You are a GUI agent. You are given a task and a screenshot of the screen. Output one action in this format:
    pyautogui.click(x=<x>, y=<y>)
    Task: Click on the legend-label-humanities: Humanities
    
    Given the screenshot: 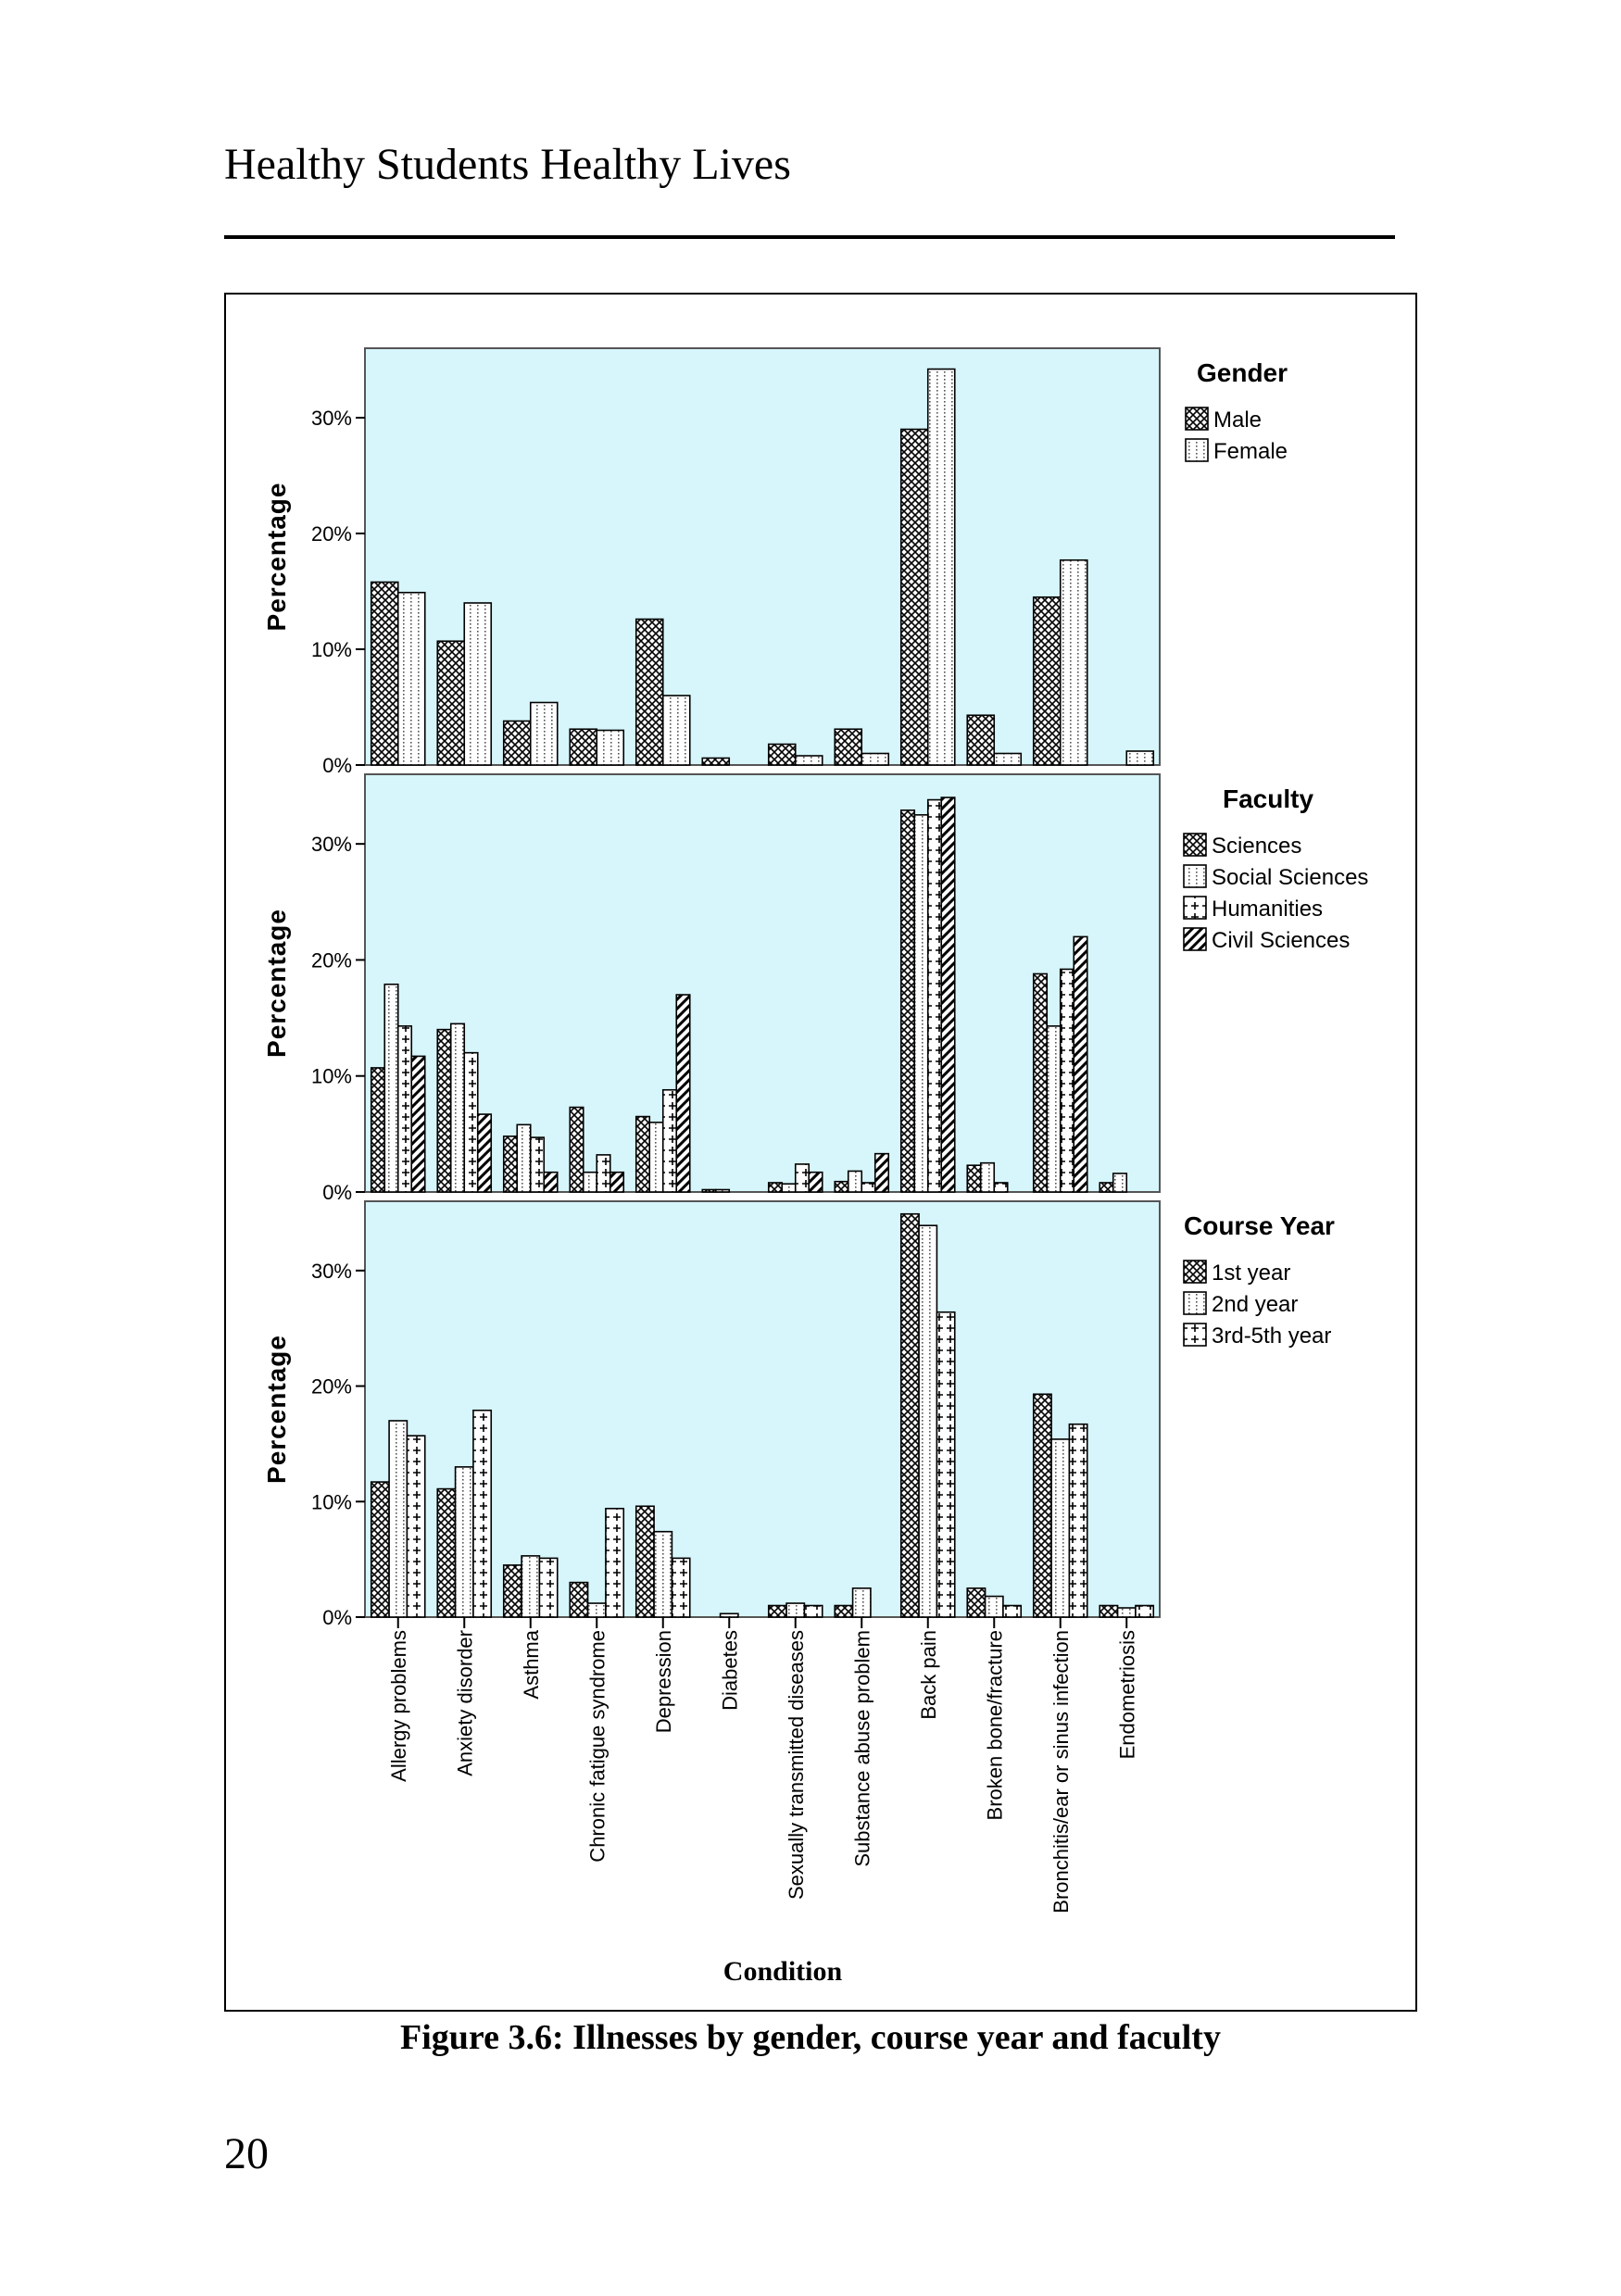 What is the action you would take?
    pyautogui.click(x=1267, y=909)
    